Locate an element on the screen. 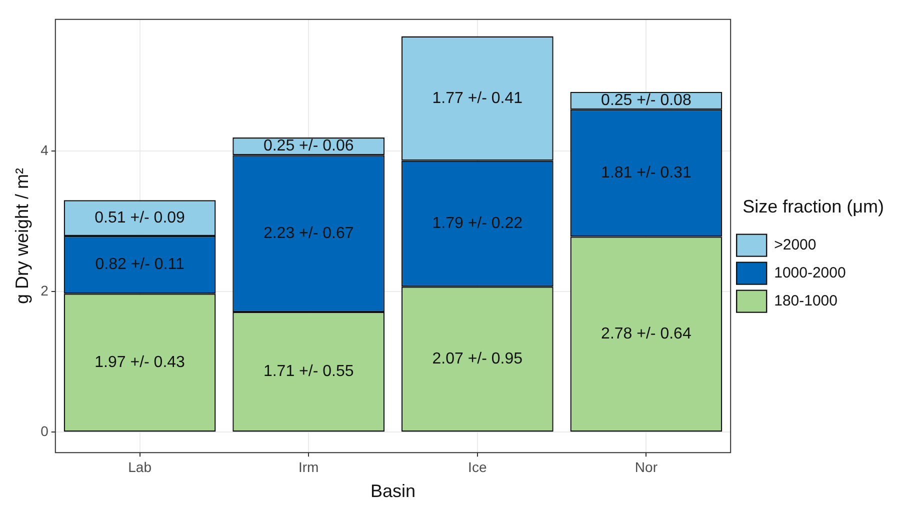 The image size is (914, 513). y-axis-title: g Dry weight / m² is located at coordinates (22, 236).